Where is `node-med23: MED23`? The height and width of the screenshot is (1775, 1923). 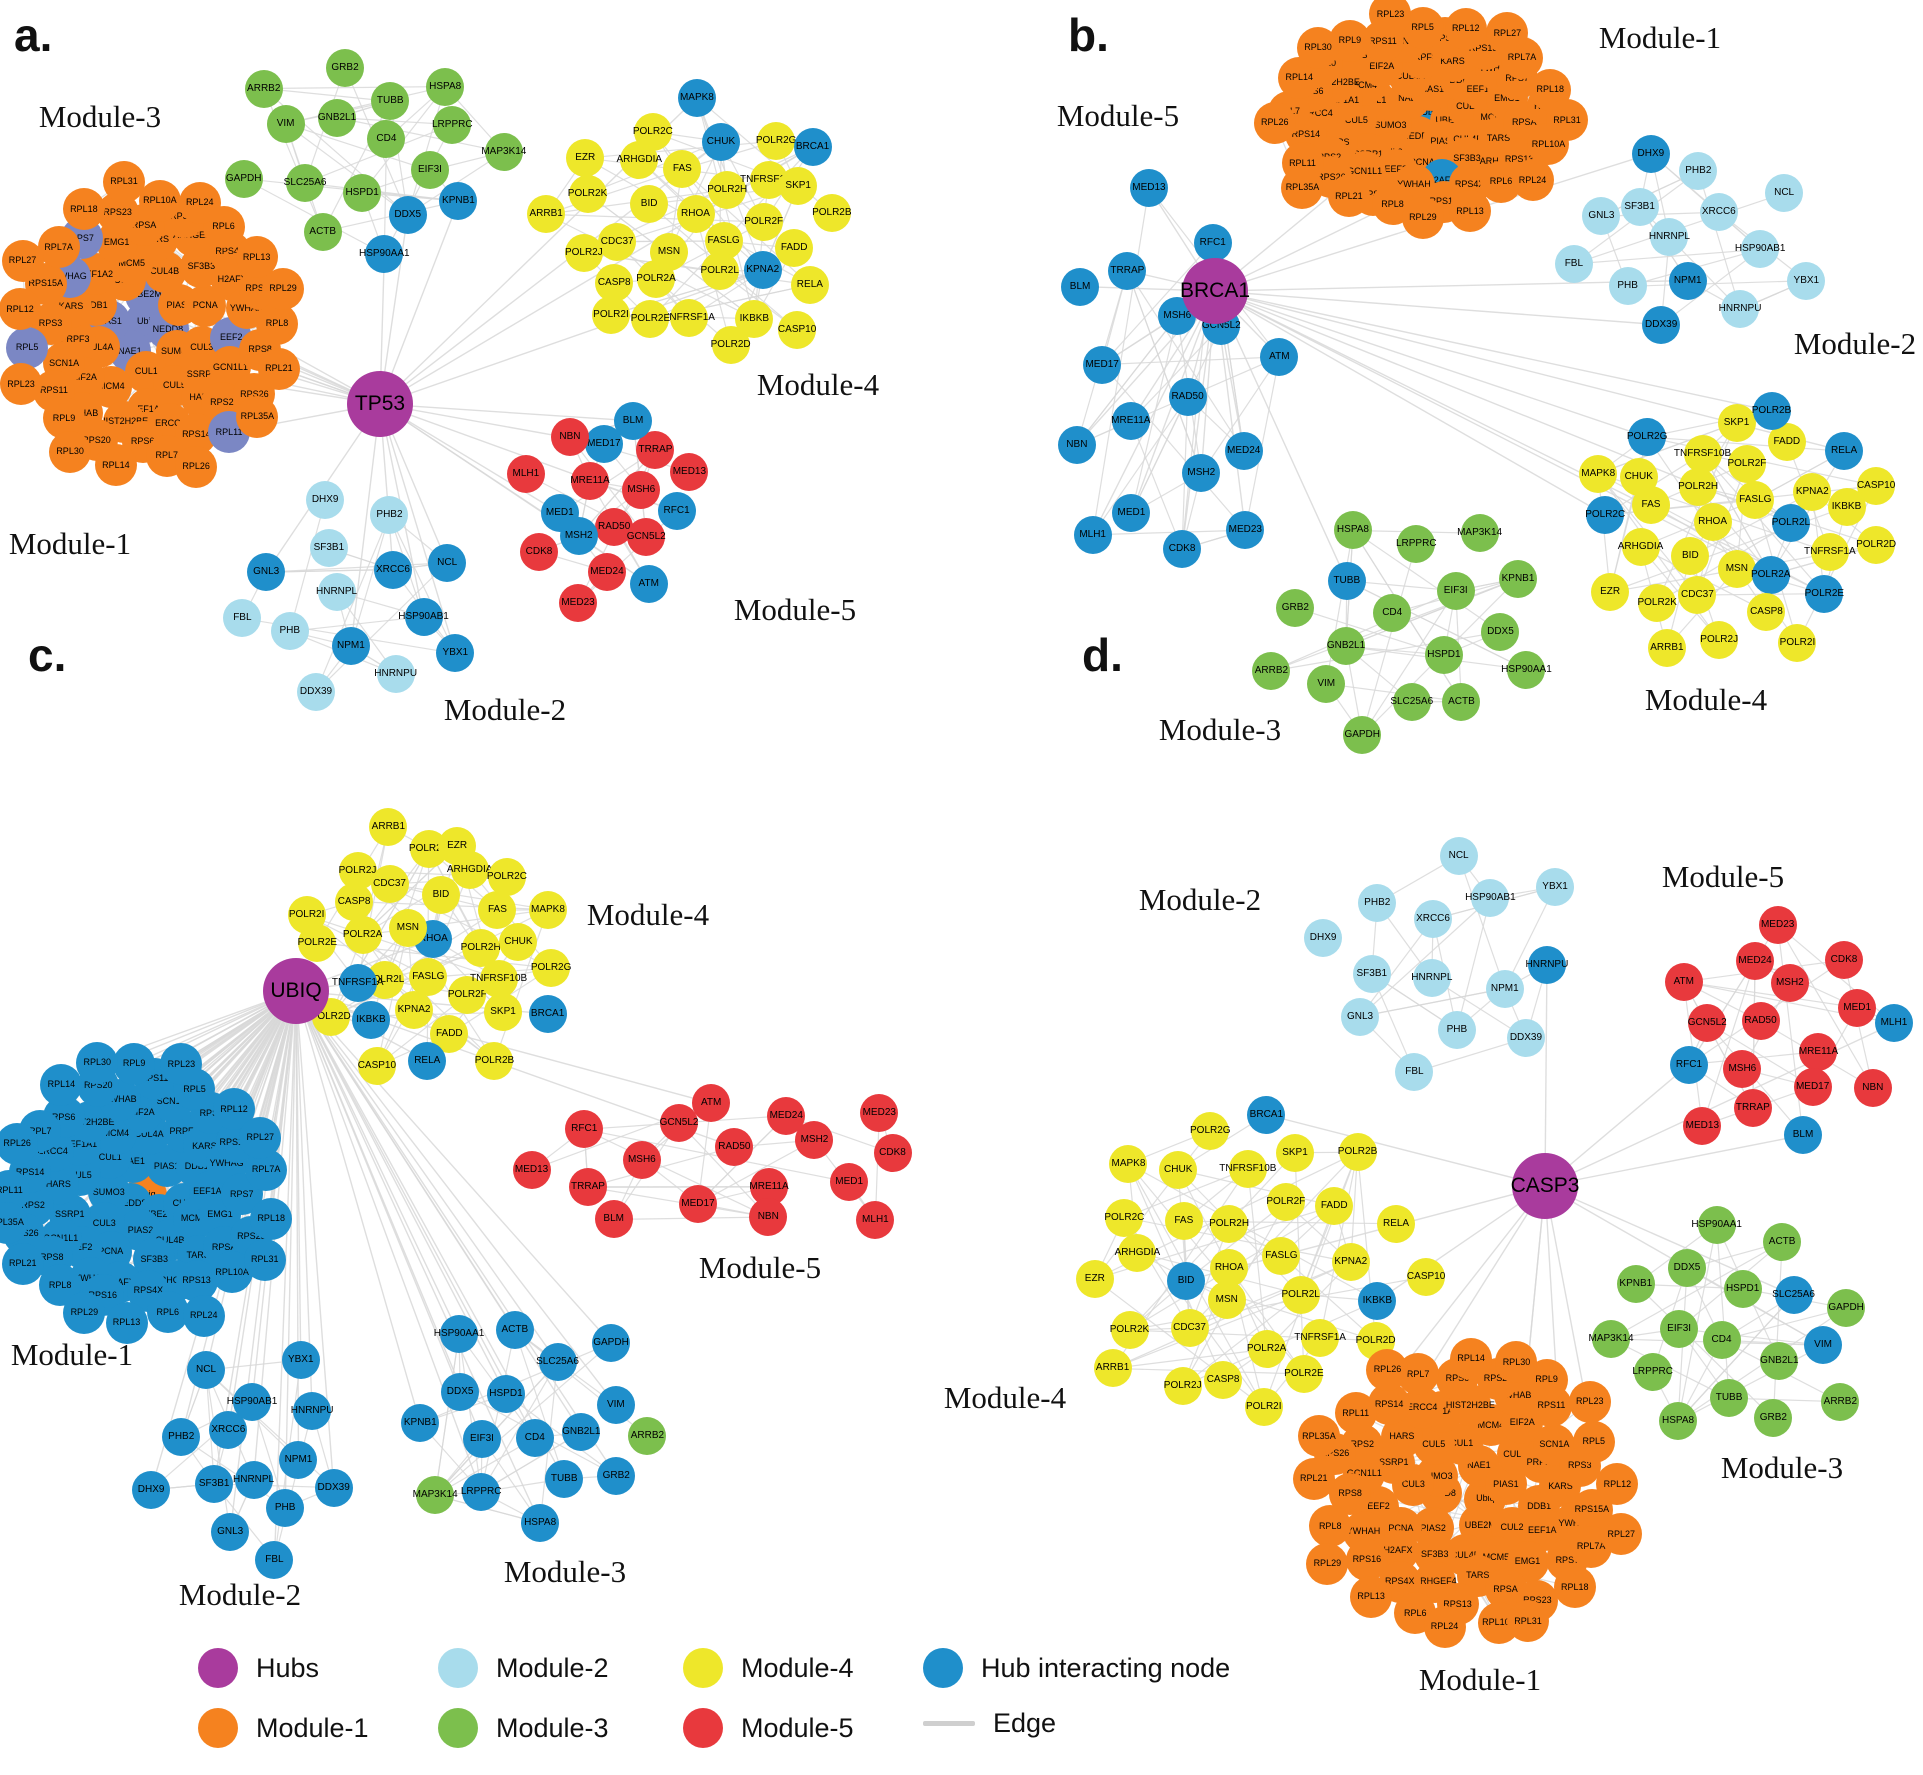
node-med23: MED23 is located at coordinates (1245, 530).